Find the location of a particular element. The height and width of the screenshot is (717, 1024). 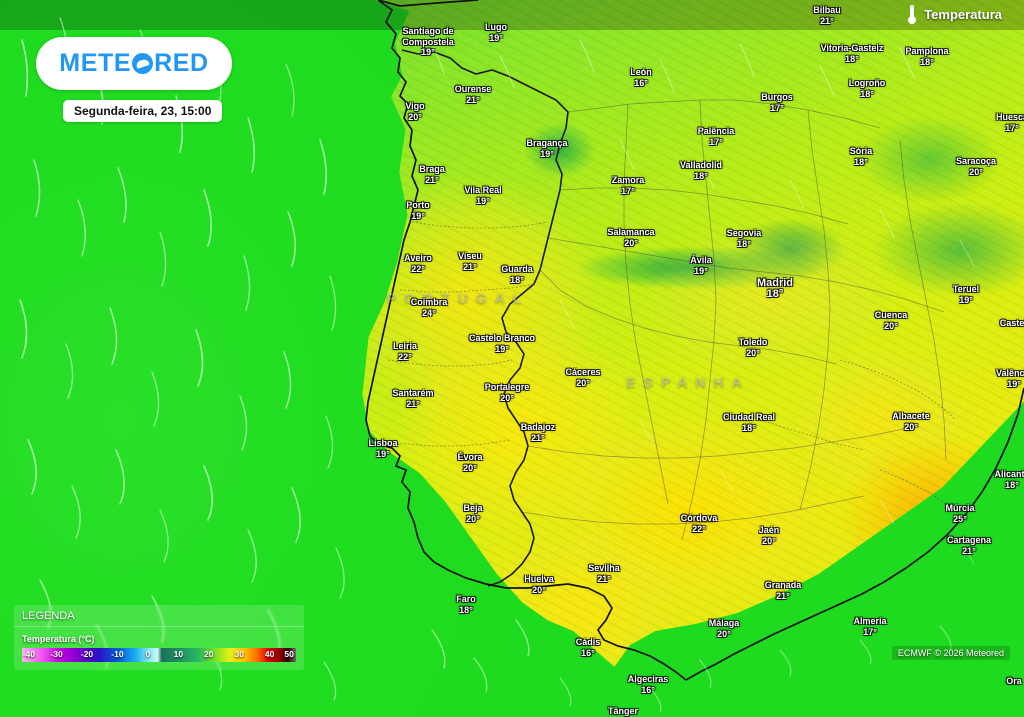

city-label: Madrid 18° is located at coordinates (775, 288).